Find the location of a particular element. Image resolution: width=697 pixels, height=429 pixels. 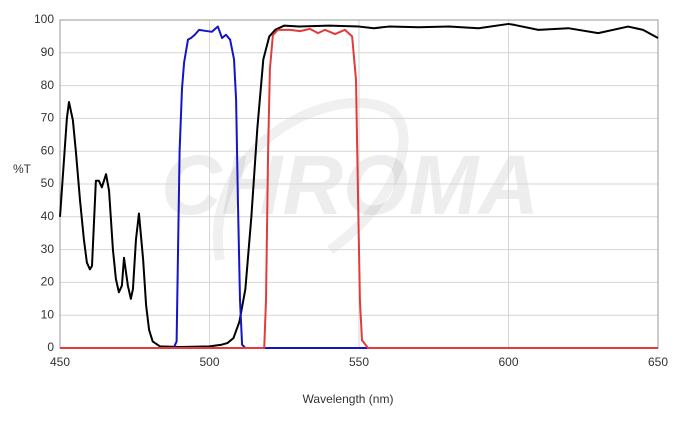

y-tick-label: 90 is located at coordinates (48, 52).